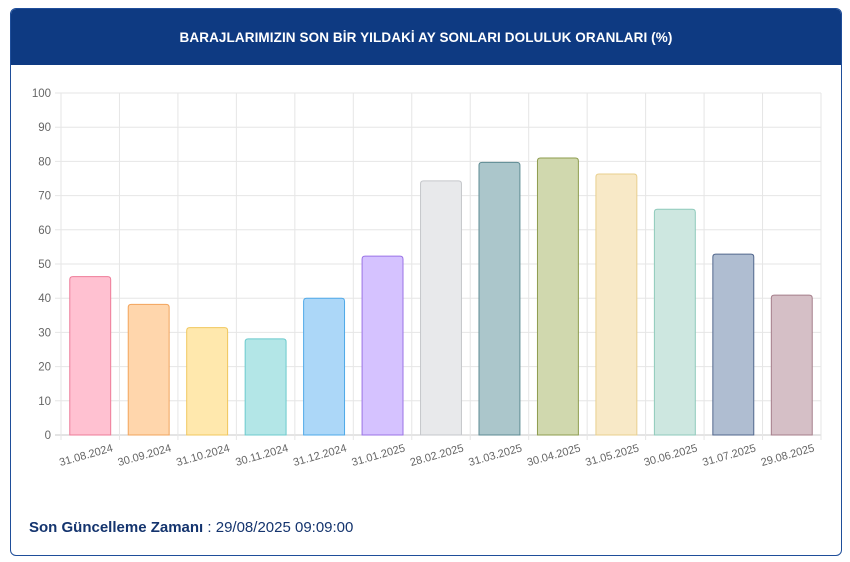  I want to click on x-tick-label: 31.03.2025, so click(495, 455).